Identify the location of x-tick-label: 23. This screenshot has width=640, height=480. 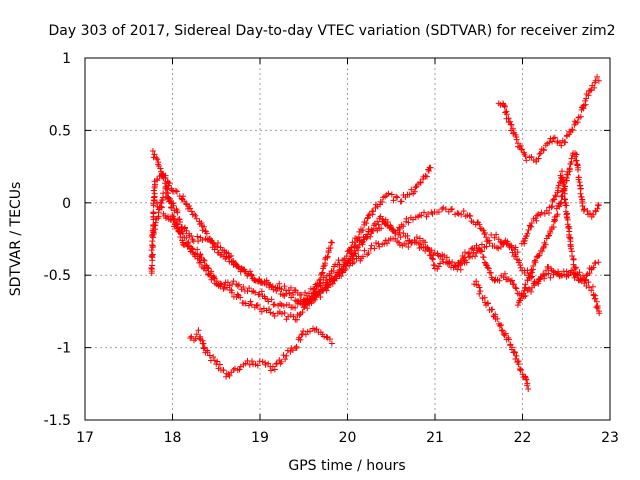
(610, 438).